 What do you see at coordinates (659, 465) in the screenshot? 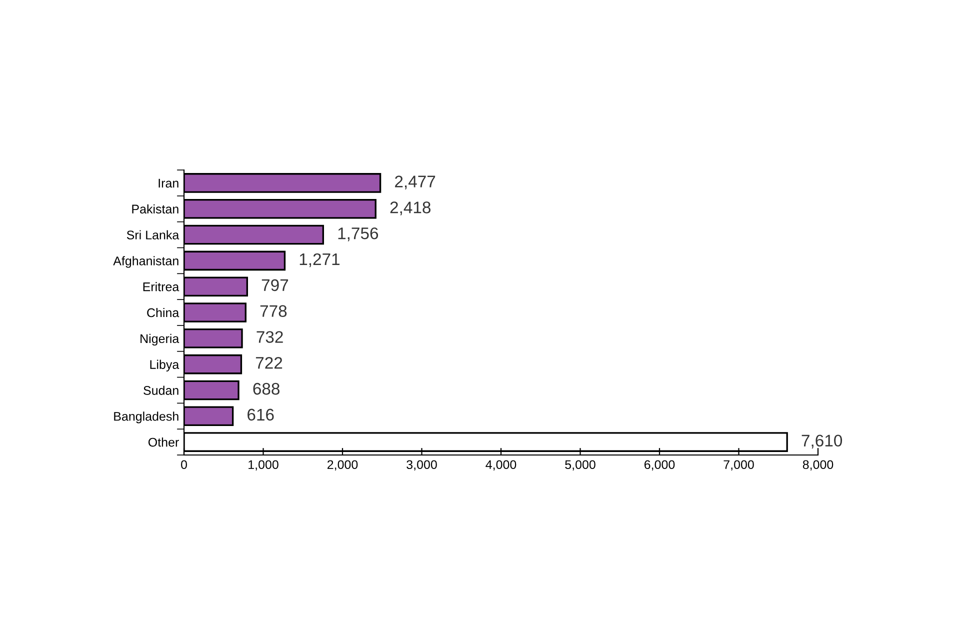
I see `x-tick-label: 6,000` at bounding box center [659, 465].